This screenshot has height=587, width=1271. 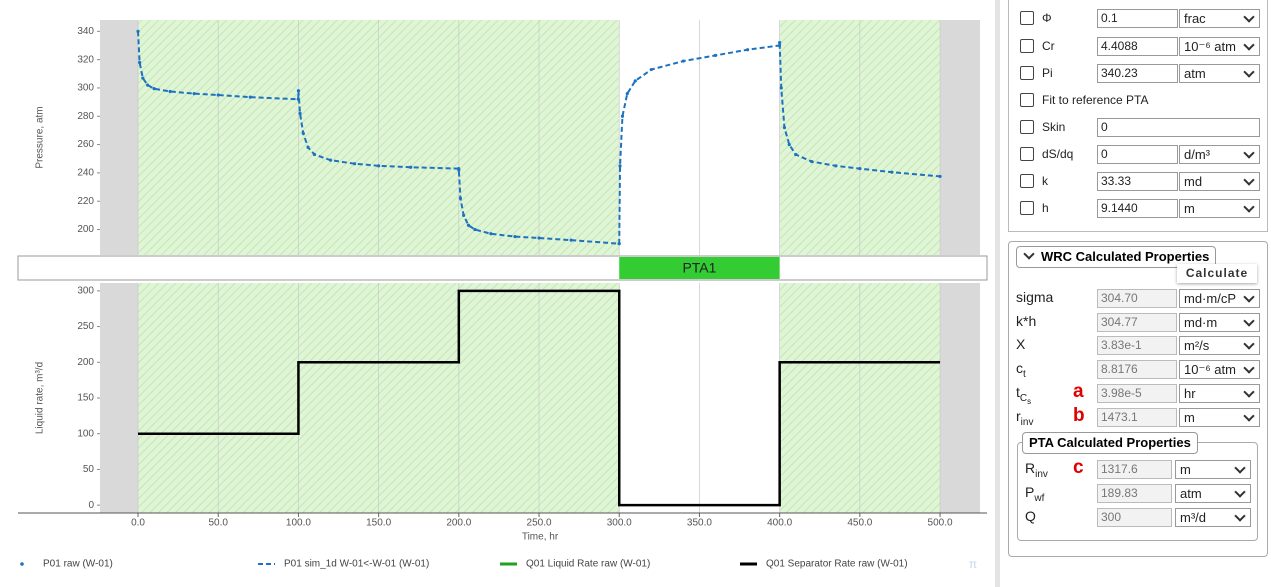 I want to click on field-label: ct, so click(x=1021, y=370).